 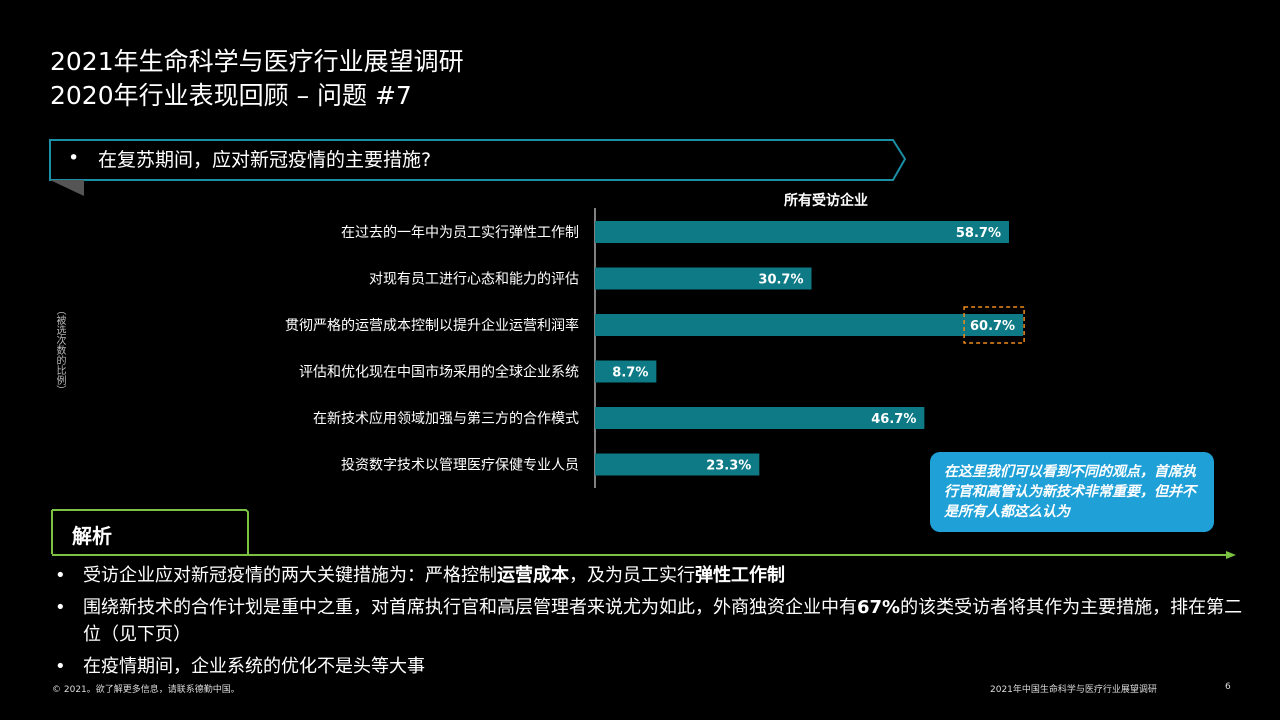 What do you see at coordinates (780, 280) in the screenshot?
I see `value-label-1: 30.7%` at bounding box center [780, 280].